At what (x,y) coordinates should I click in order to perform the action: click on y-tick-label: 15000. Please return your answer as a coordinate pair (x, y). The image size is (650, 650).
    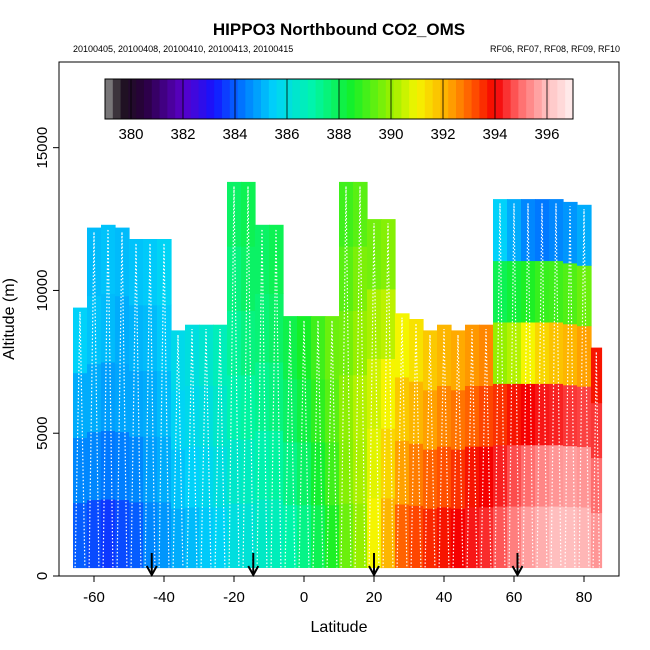
    Looking at the image, I should click on (42, 148).